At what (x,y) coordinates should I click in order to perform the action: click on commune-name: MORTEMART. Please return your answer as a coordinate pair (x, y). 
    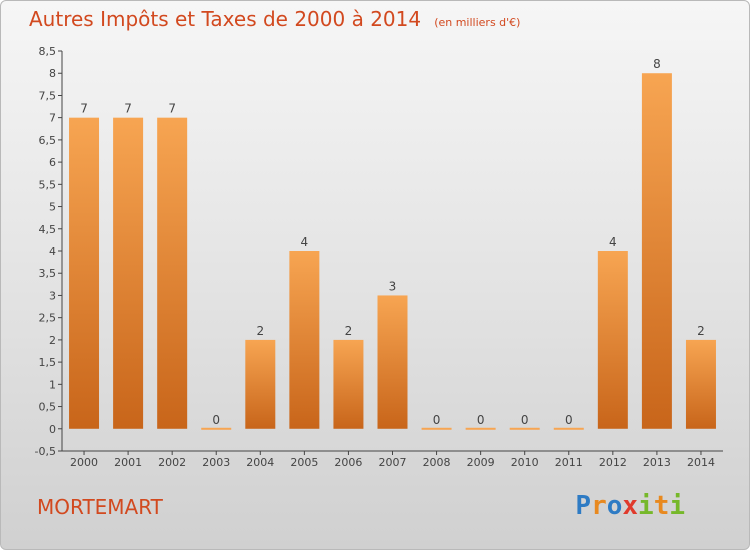
    Looking at the image, I should click on (100, 507).